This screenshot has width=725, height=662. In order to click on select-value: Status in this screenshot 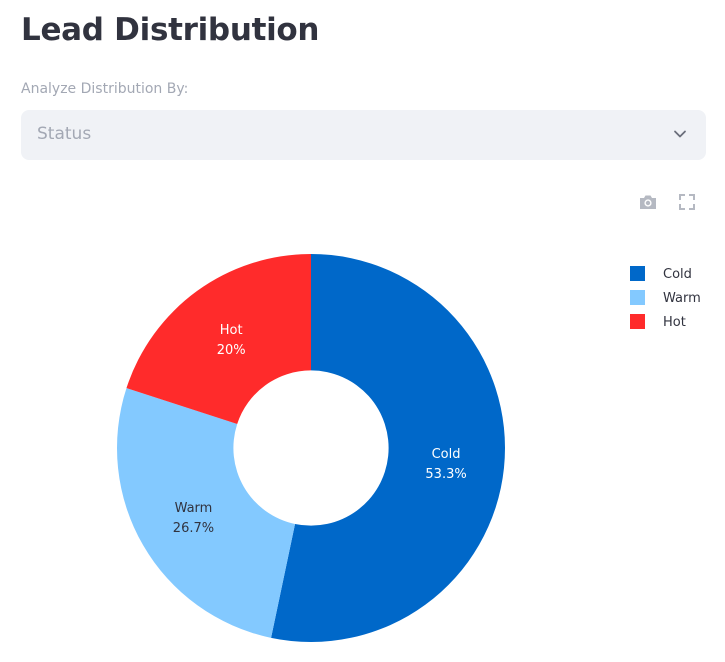, I will do `click(64, 134)`.